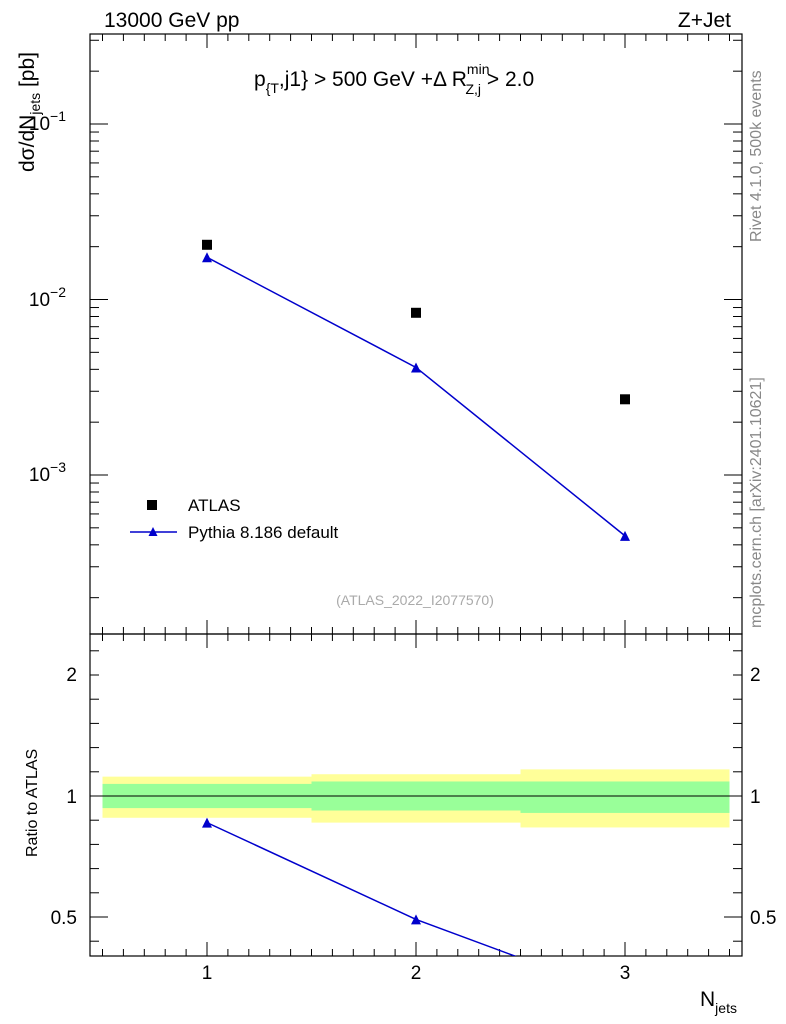  Describe the element at coordinates (234, 519) in the screenshot. I see `legend: ATLAS Pythia 8.186 default` at that location.